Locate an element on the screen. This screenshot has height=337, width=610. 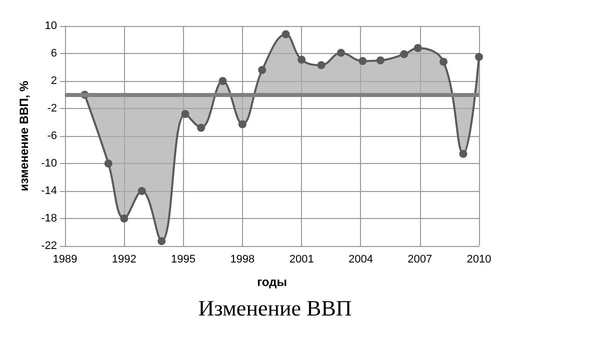
y-tick-label: -22 is located at coordinates (49, 246).